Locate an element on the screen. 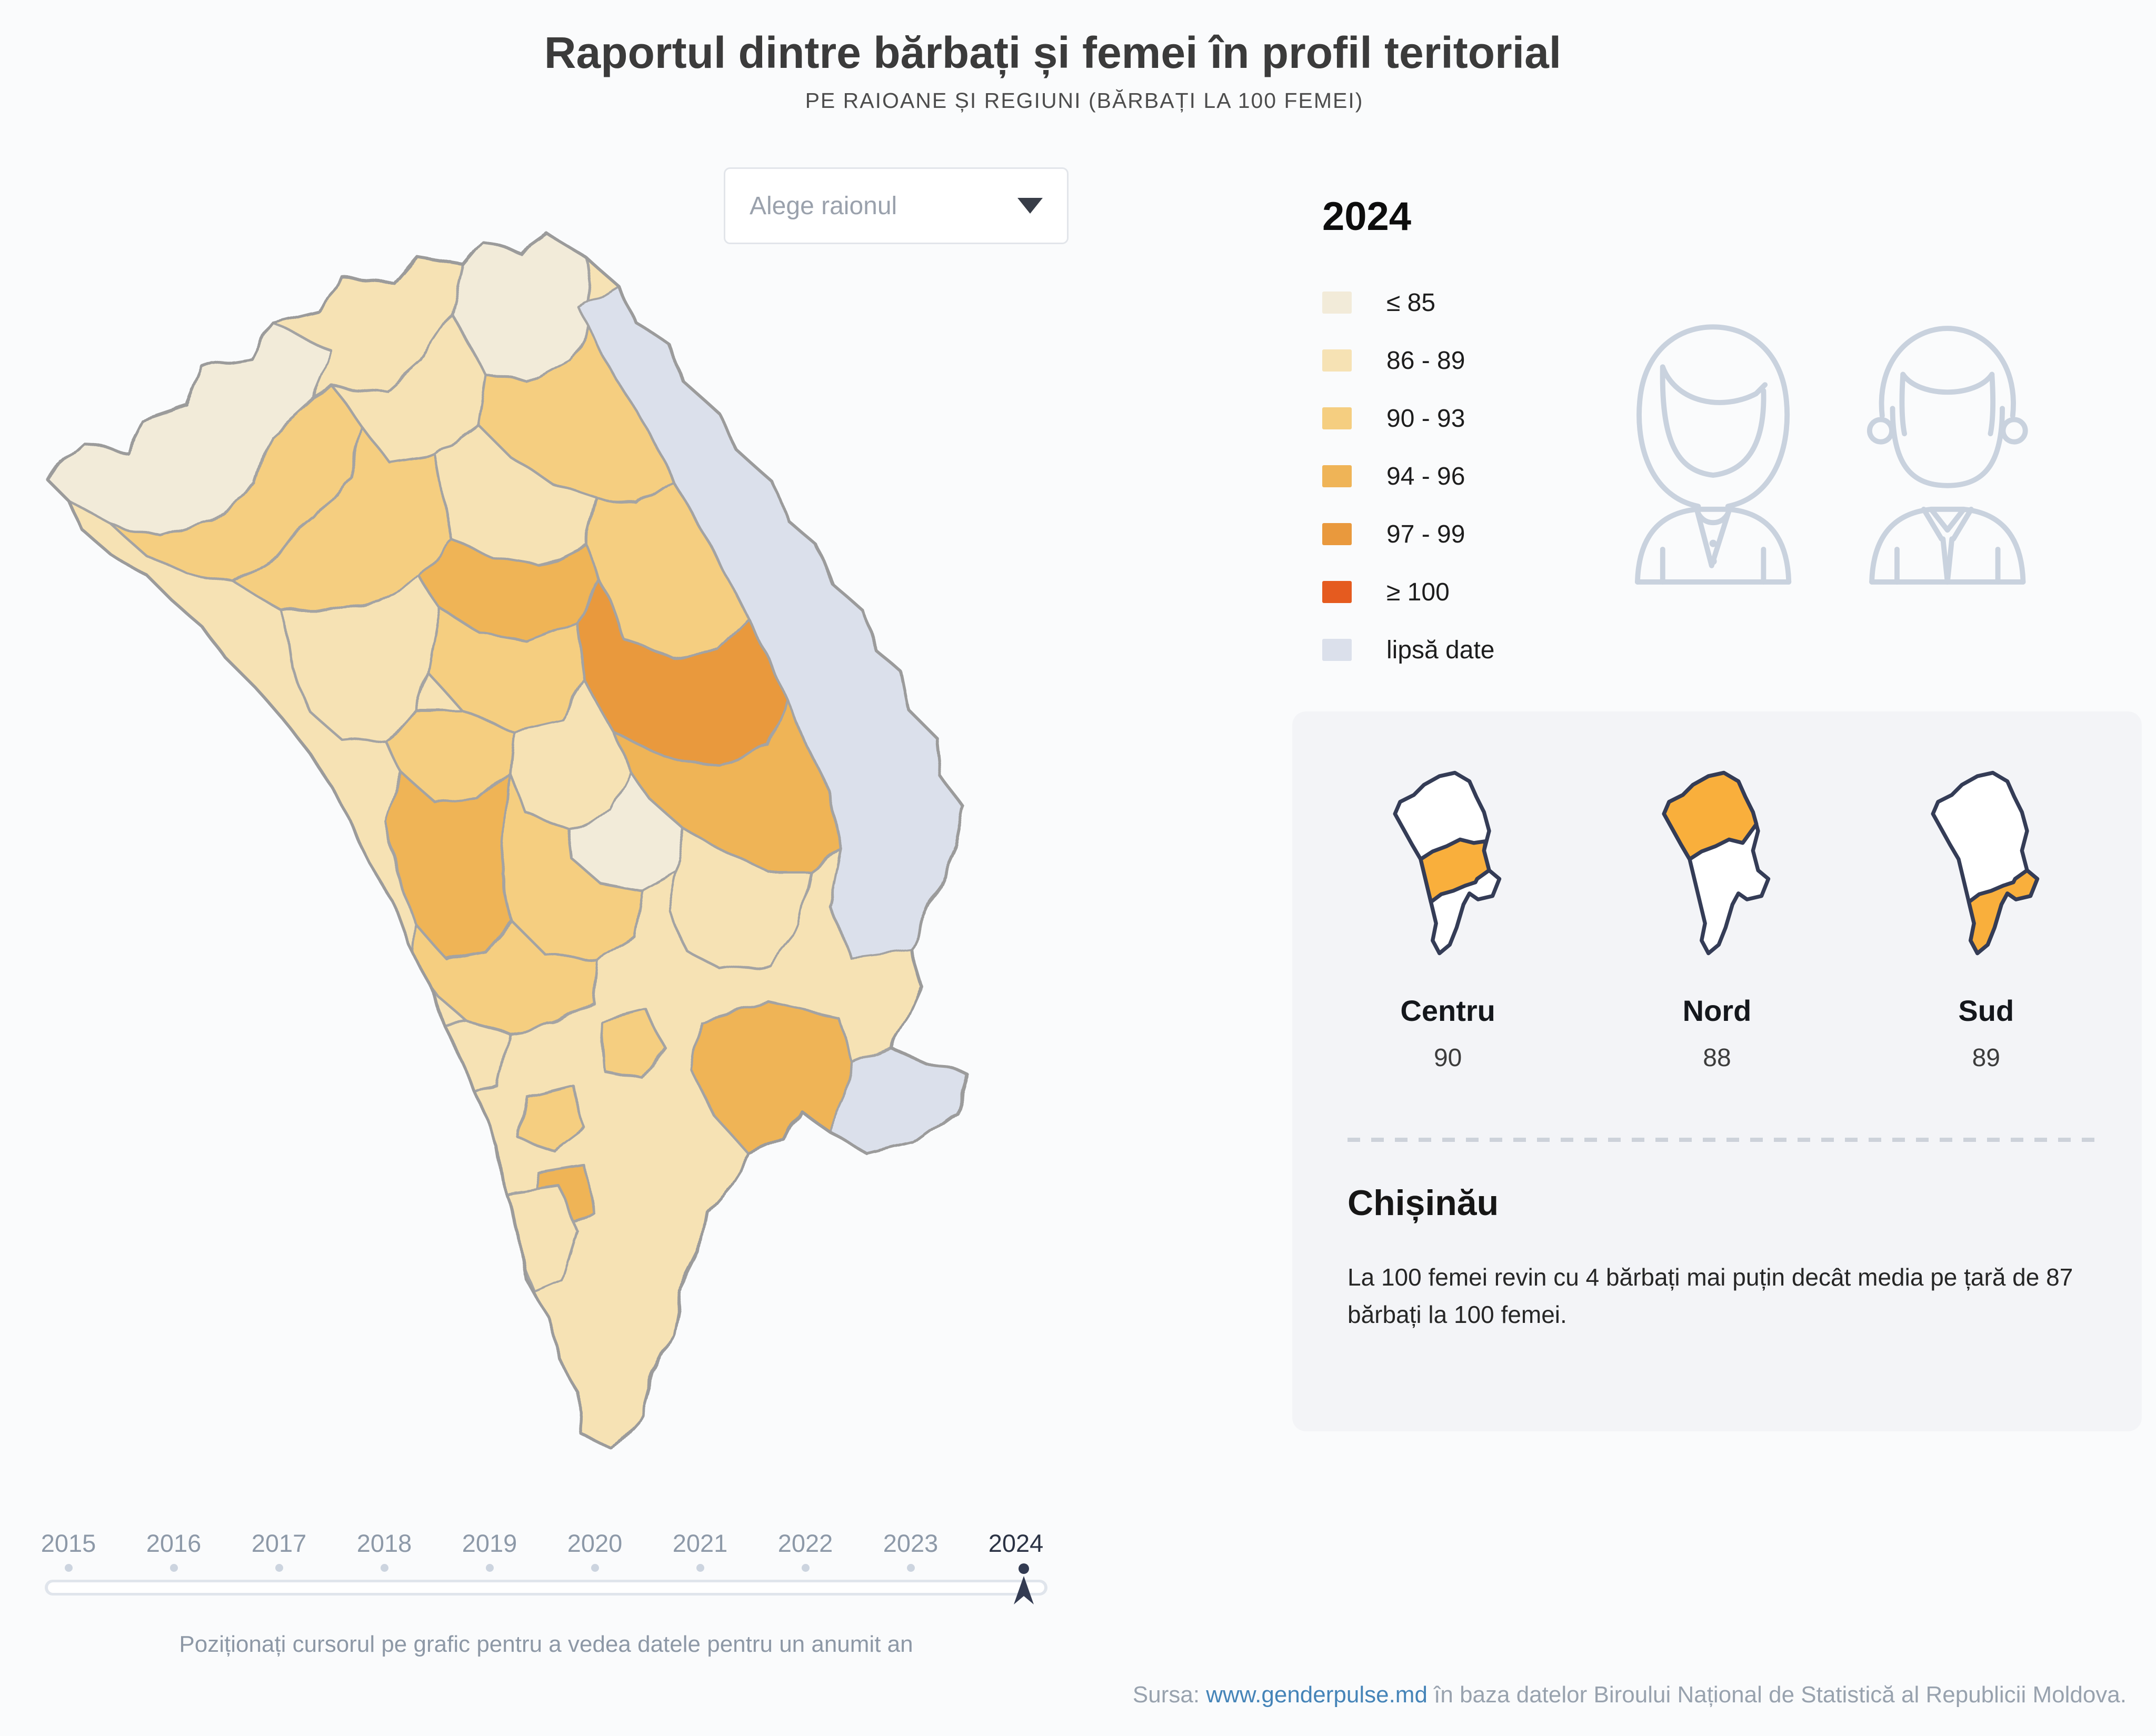 The width and height of the screenshot is (2156, 1736). timeline-year-2015: 2015 is located at coordinates (68, 1543).